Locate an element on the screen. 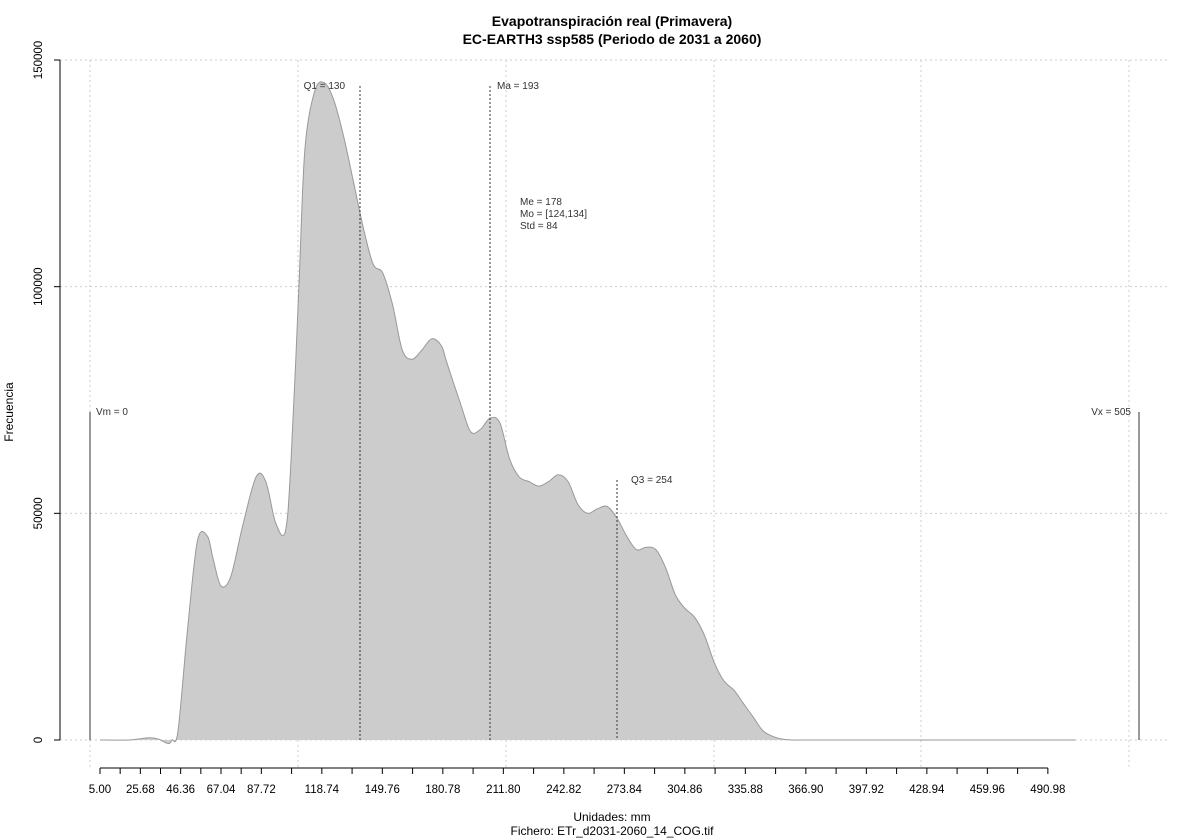  x-tick-label: 273.84 is located at coordinates (625, 790).